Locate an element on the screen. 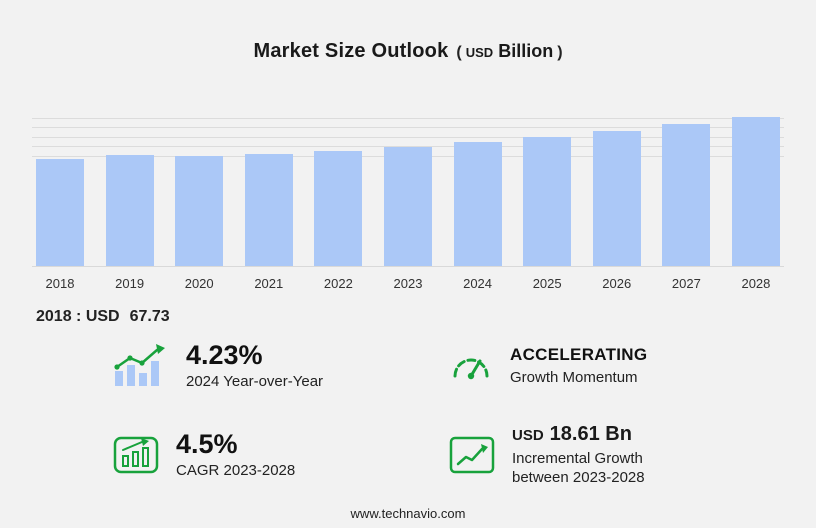 The height and width of the screenshot is (528, 816). cagr-label: CAGR 2023-2028 is located at coordinates (236, 470).